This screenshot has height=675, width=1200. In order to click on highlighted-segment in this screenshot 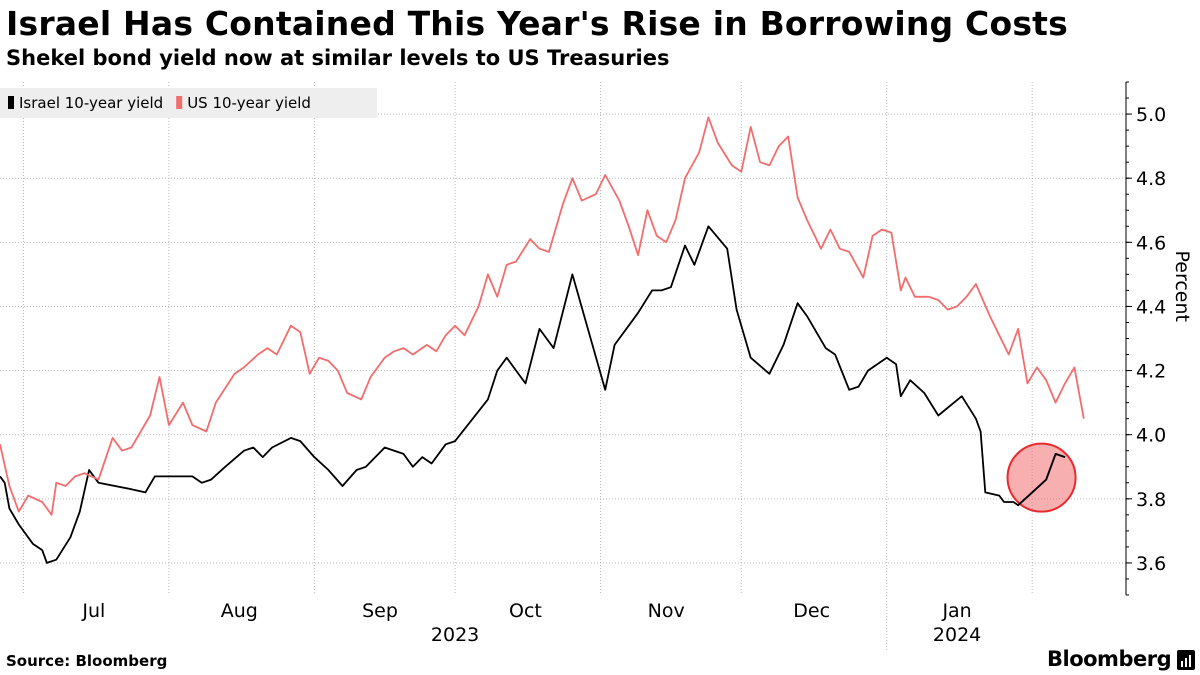, I will do `click(1041, 479)`.